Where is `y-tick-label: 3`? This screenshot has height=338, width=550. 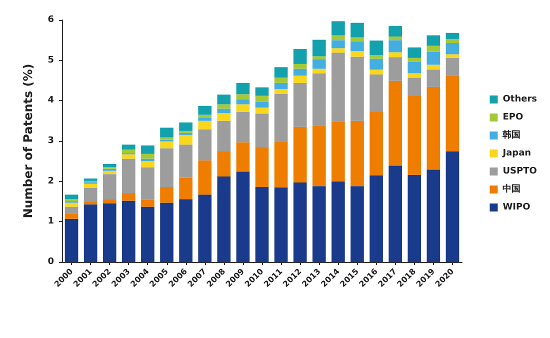
y-tick-label: 3 is located at coordinates (51, 141).